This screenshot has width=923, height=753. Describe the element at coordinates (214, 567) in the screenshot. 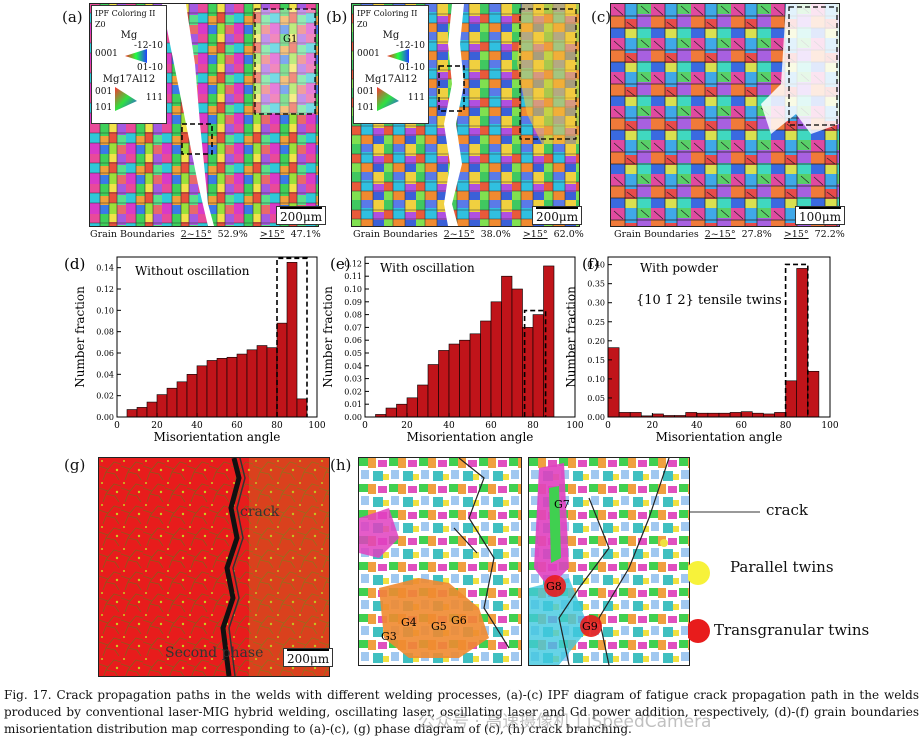

I see `phase-map-g-image` at that location.